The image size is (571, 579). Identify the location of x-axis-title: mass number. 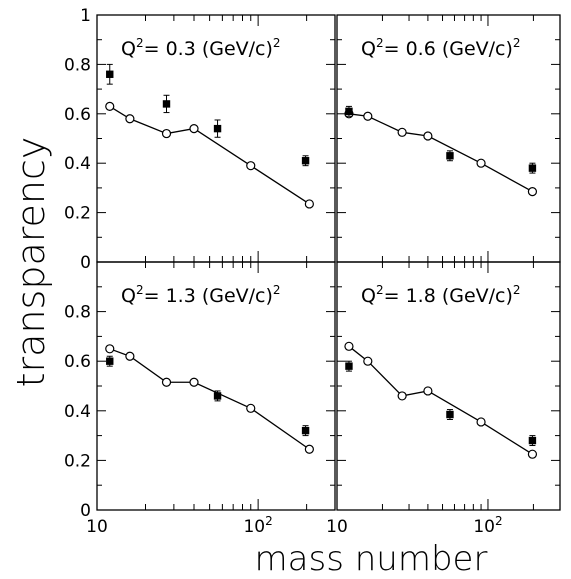
(371, 559).